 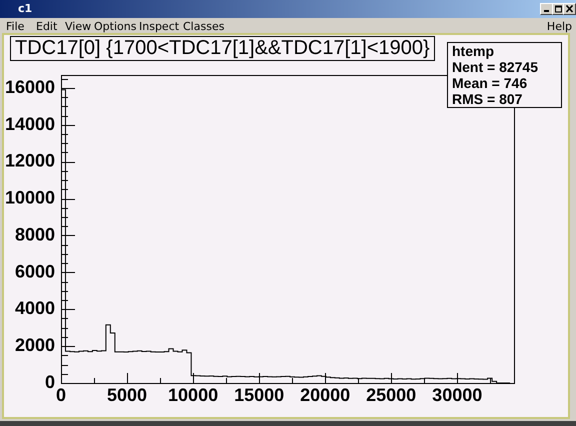 I want to click on text: Inspect, so click(x=159, y=26).